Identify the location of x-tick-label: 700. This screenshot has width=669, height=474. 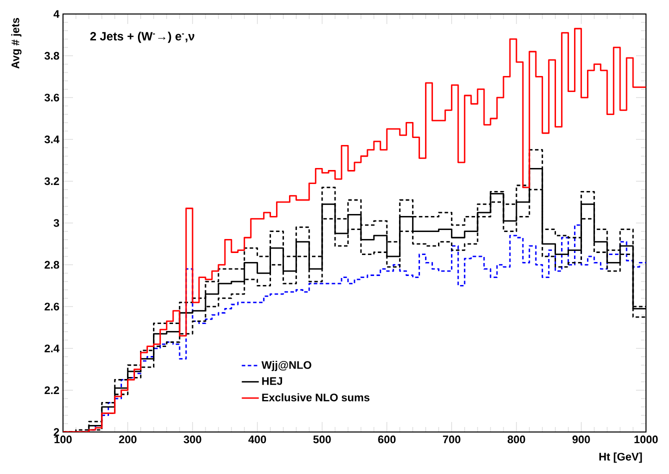
(451, 440).